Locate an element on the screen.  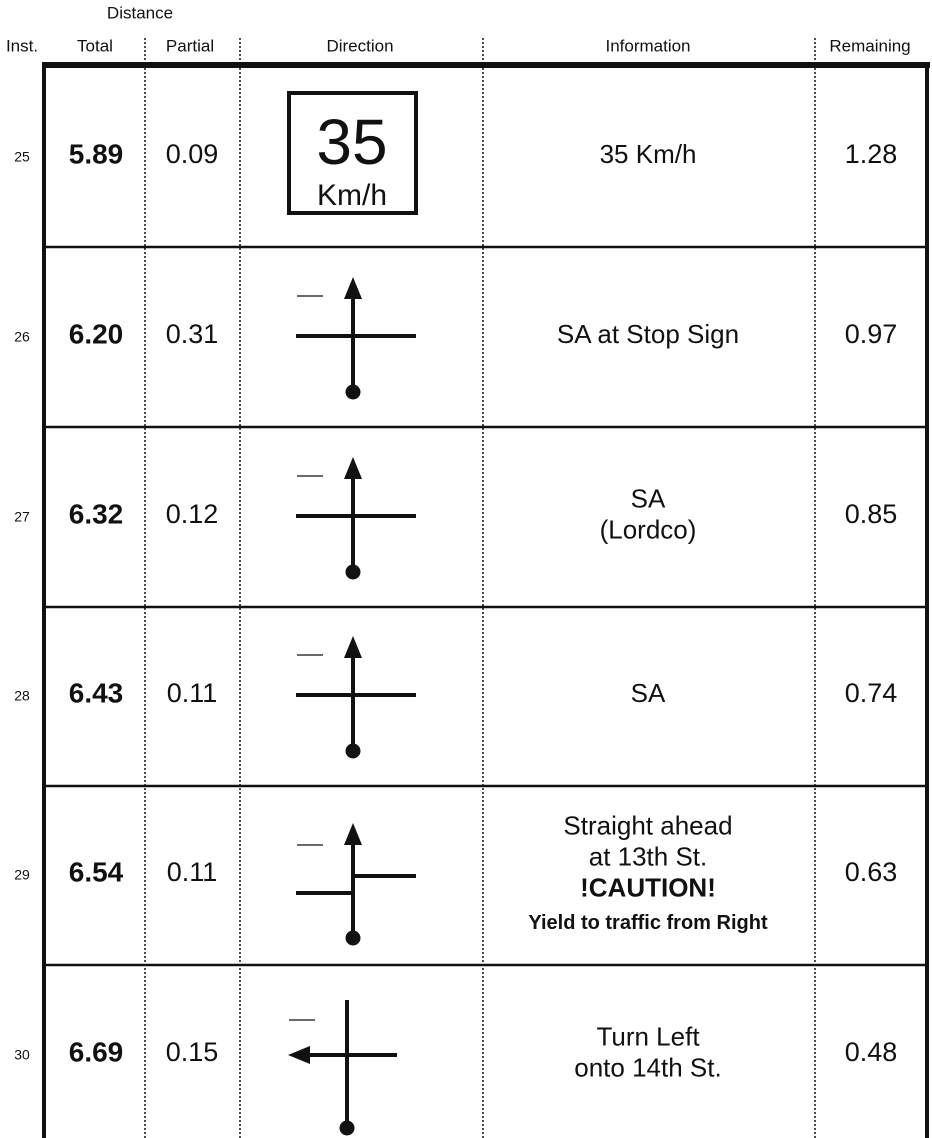
column-header: Direction is located at coordinates (359, 45).